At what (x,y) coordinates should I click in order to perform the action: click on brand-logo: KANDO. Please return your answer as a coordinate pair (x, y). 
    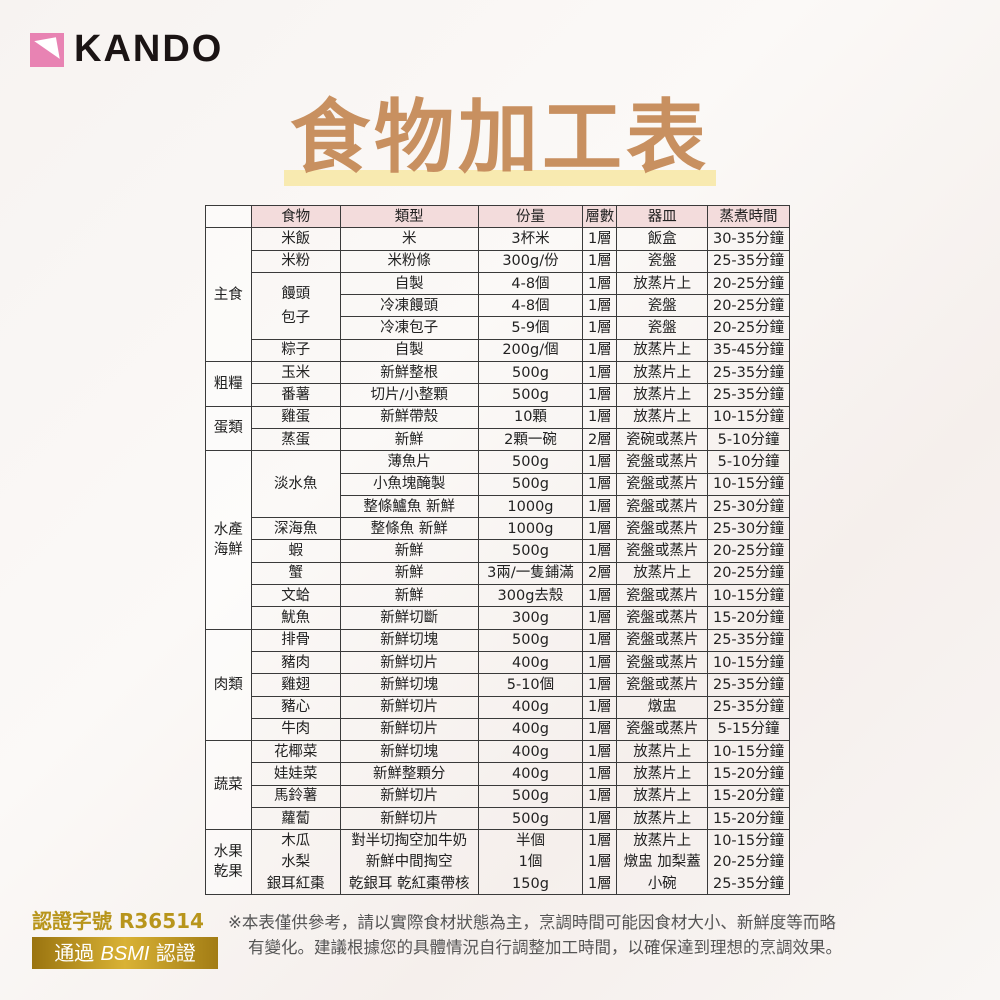
    Looking at the image, I should click on (126, 49).